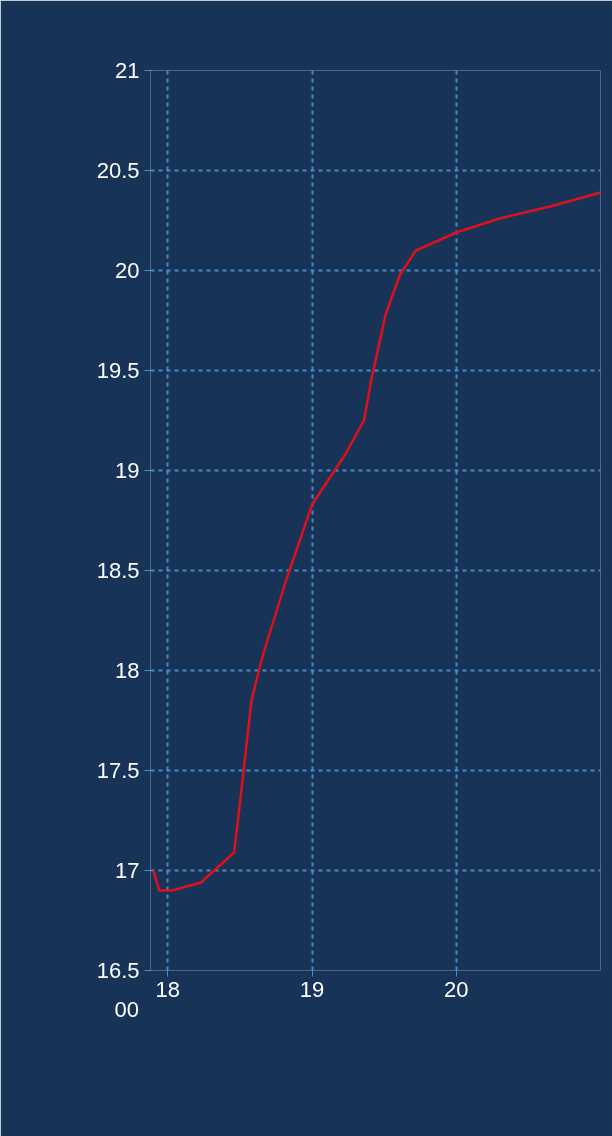 This screenshot has height=1136, width=612. I want to click on y-tick-label: 21, so click(127, 70).